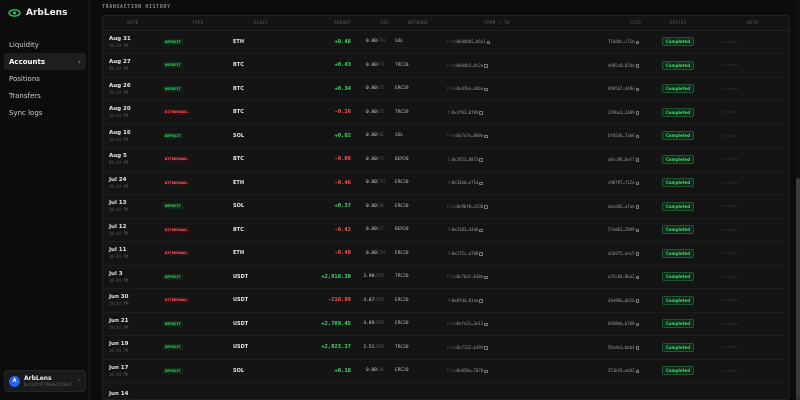 This screenshot has height=400, width=800. I want to click on col-fee: FEE, so click(370, 23).